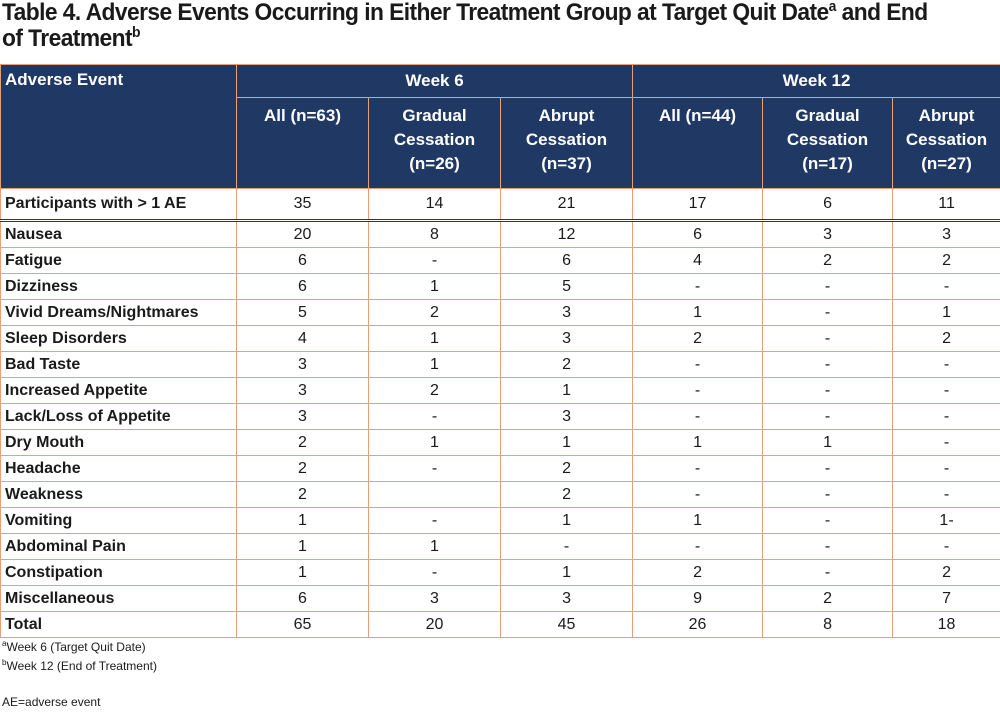 This screenshot has height=714, width=1000. I want to click on row-label: Increased Appetite, so click(118, 390).